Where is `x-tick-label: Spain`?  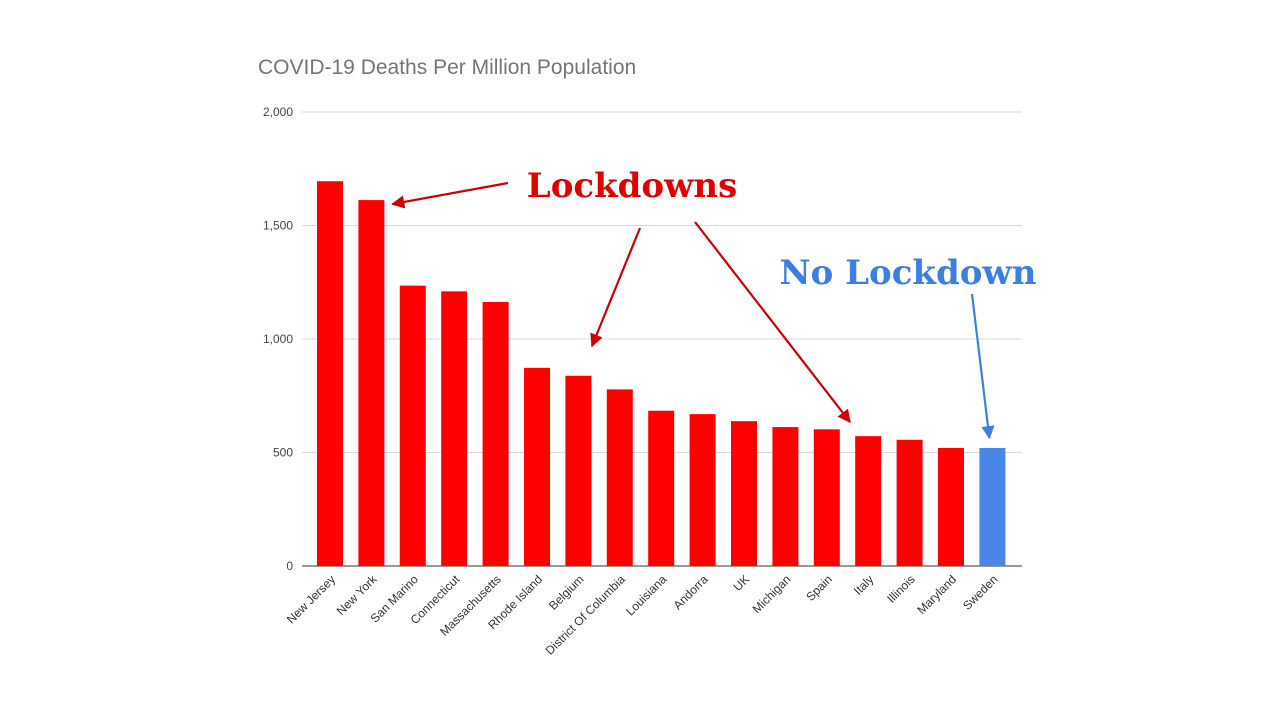 x-tick-label: Spain is located at coordinates (819, 588).